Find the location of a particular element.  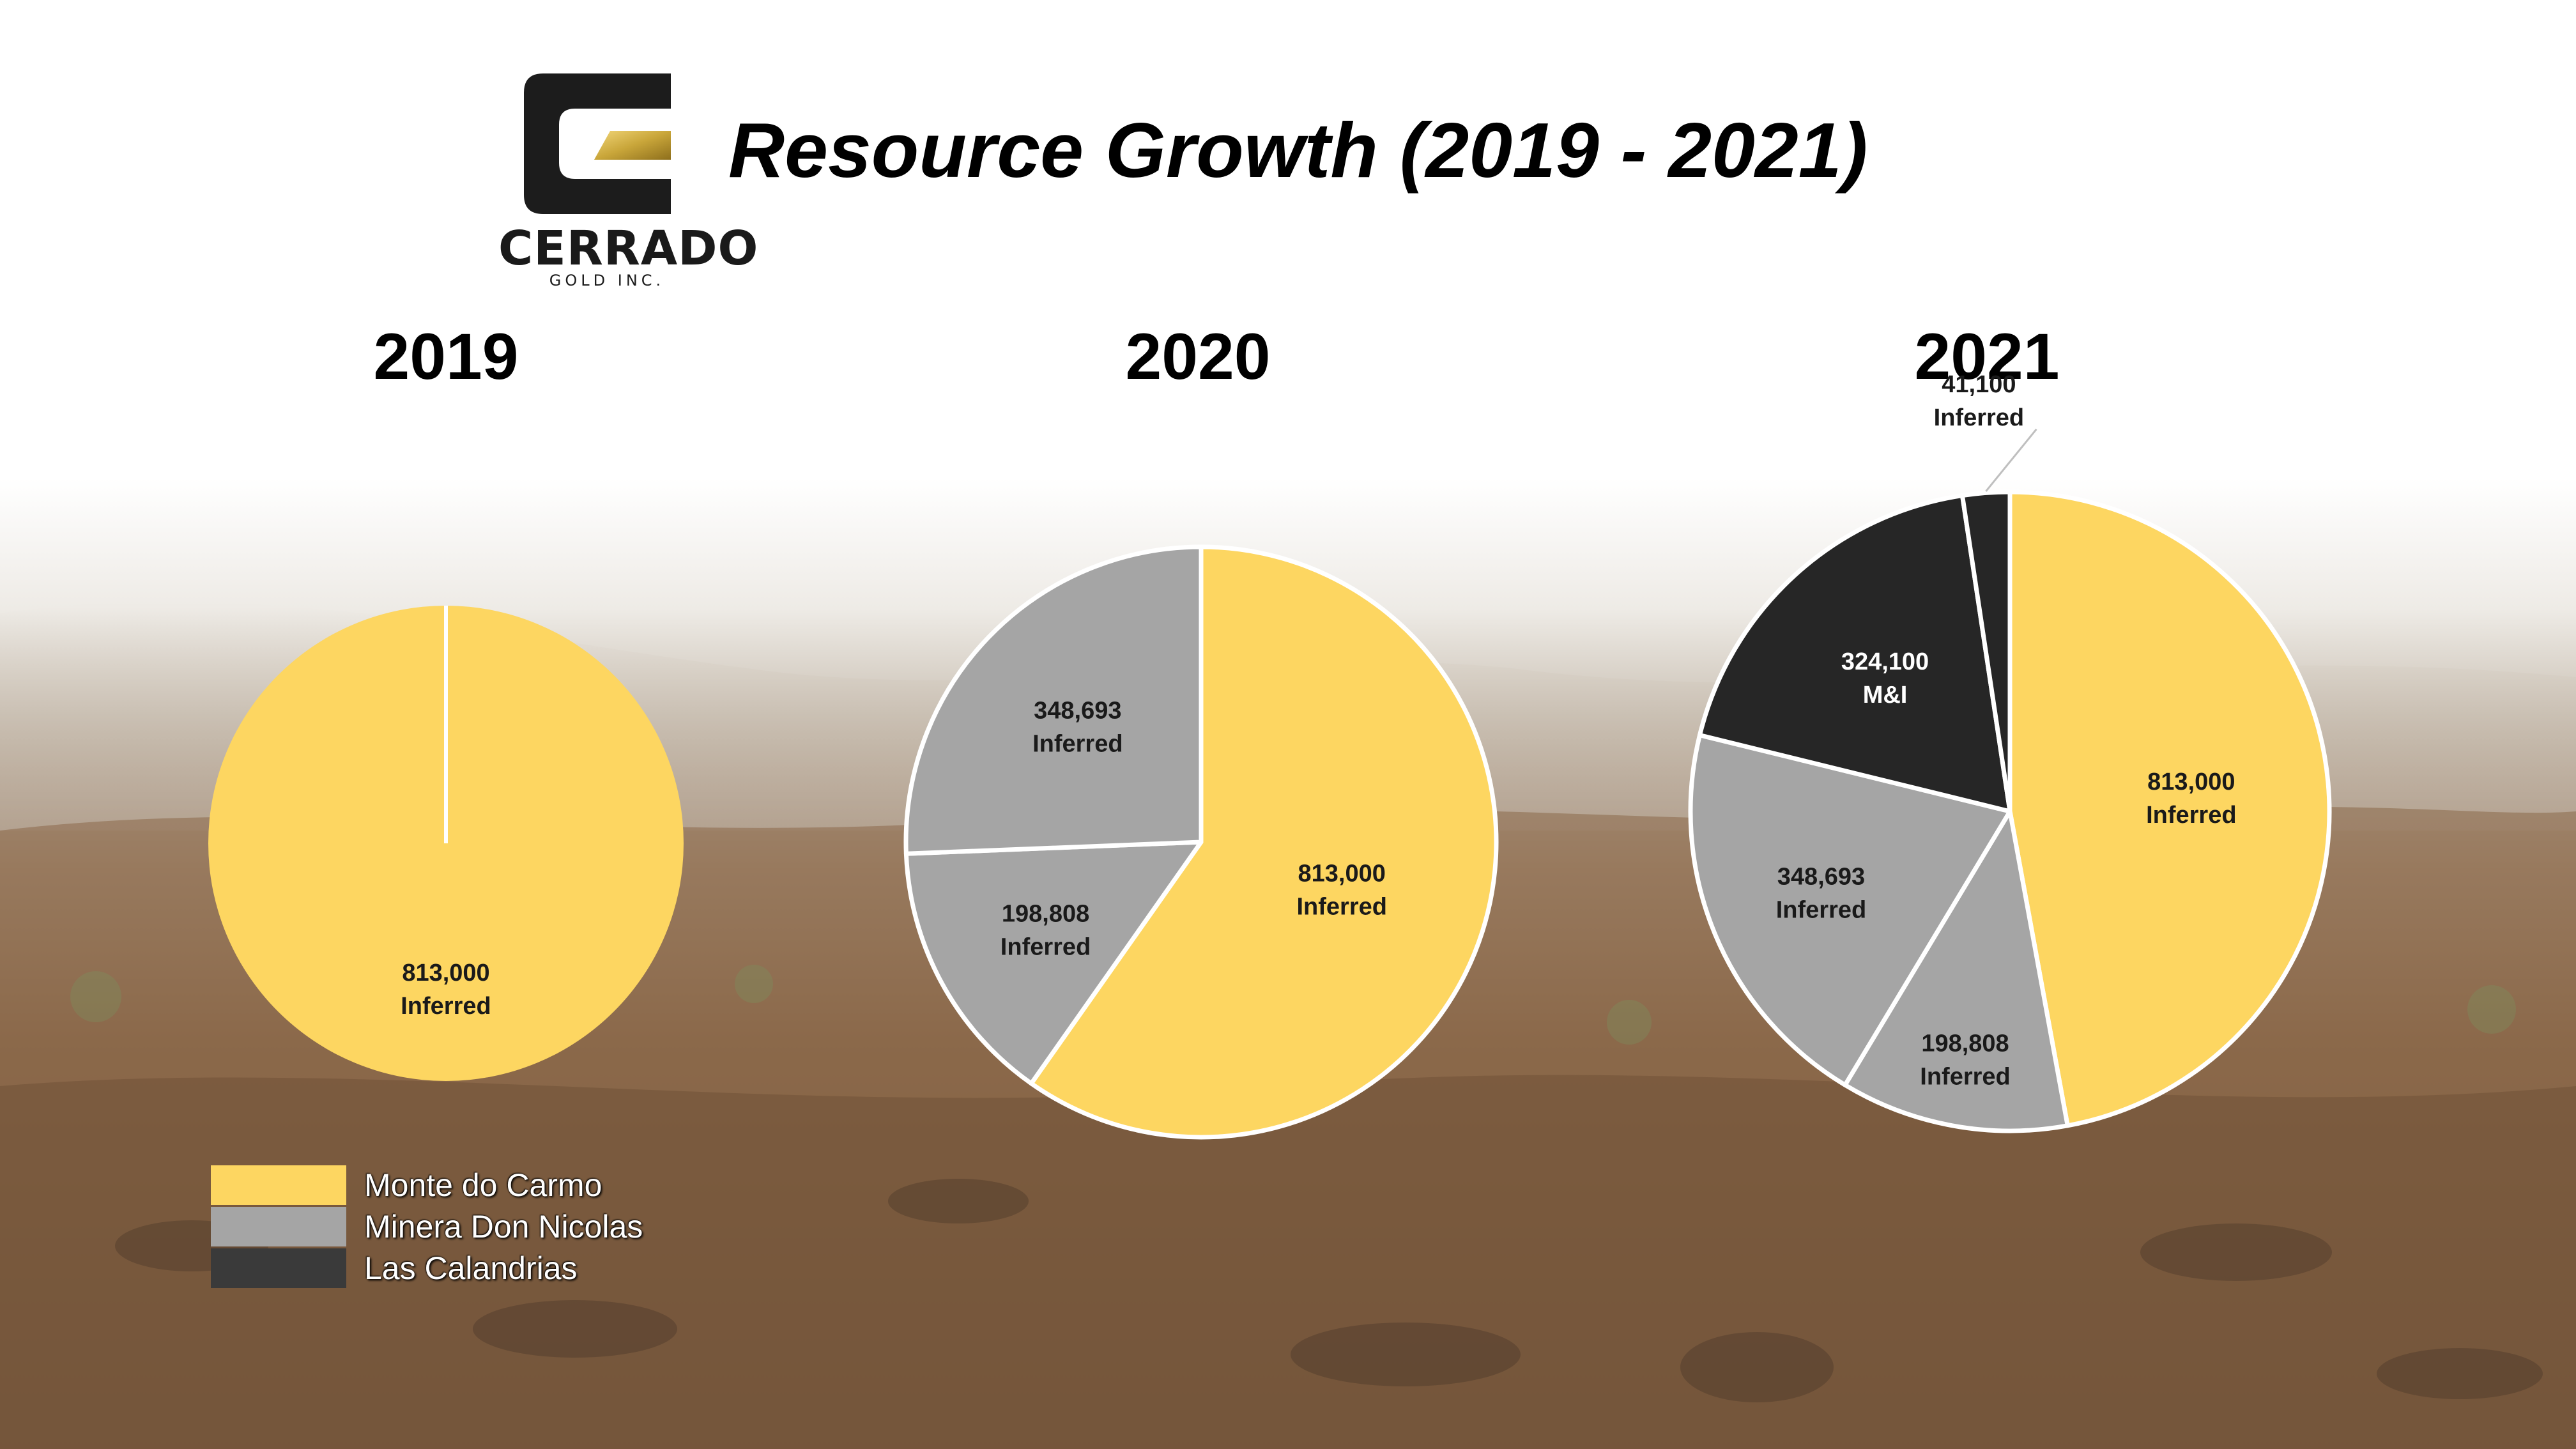

legend-label-monte-do-carmo: Monte do Carmo is located at coordinates (483, 1185).